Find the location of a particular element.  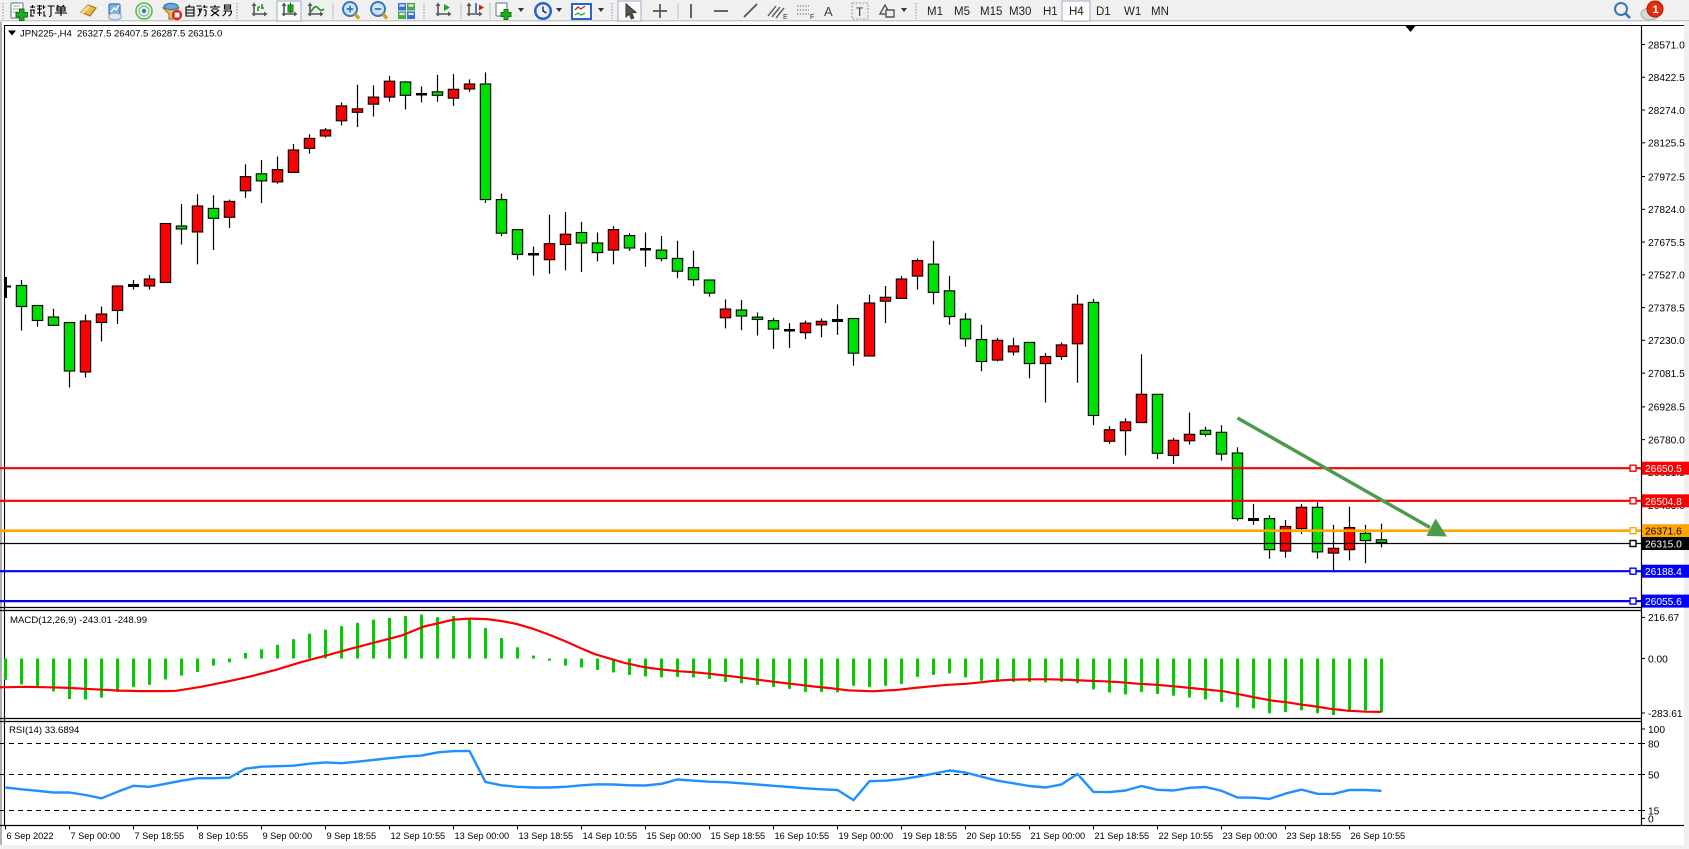

svg-text: 26650.5 is located at coordinates (1663, 469).